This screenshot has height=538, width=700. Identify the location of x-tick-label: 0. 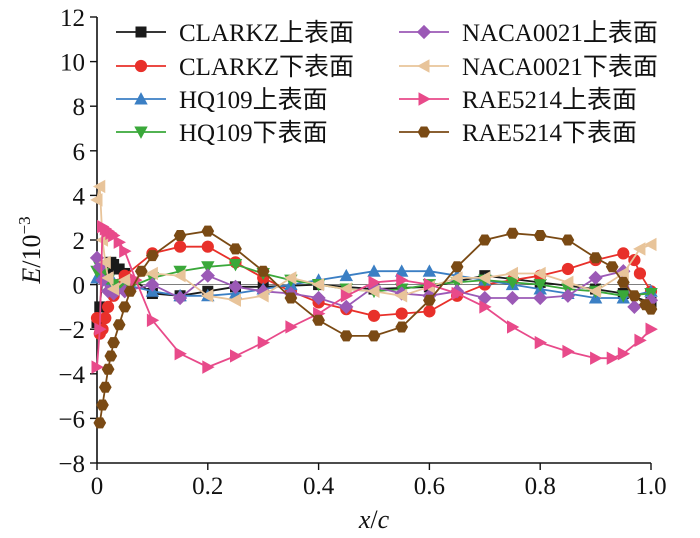
(97, 486).